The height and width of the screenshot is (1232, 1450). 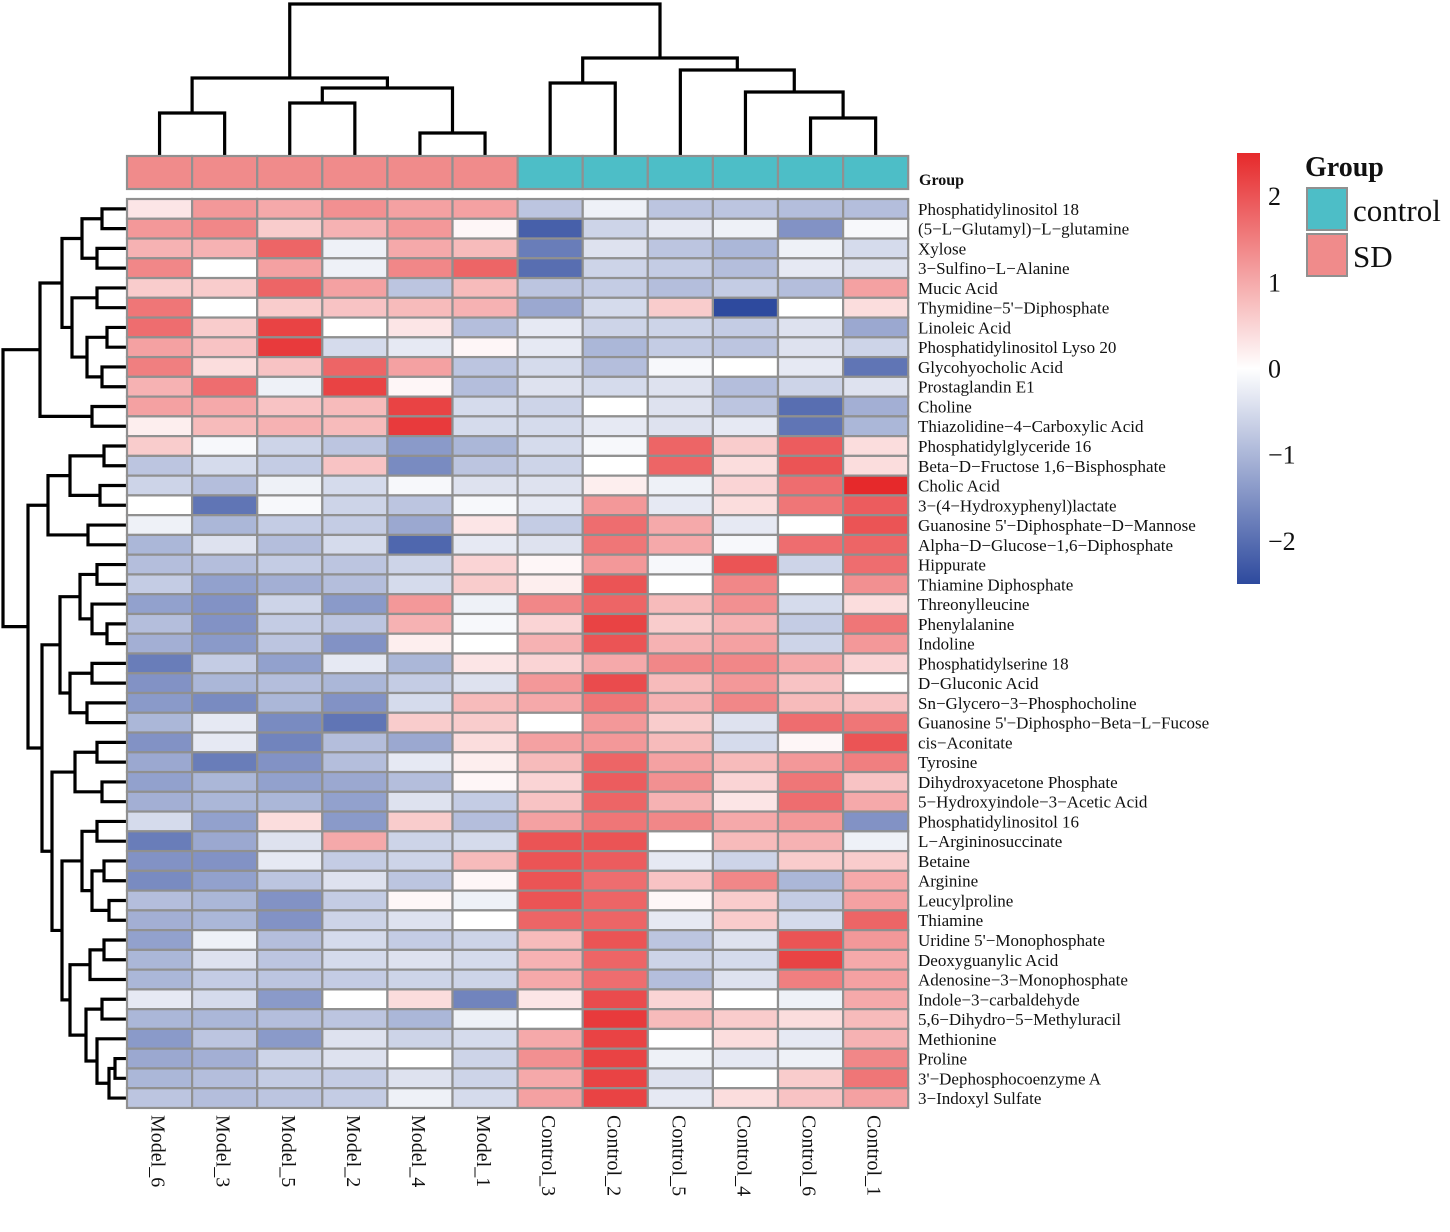 What do you see at coordinates (979, 1098) in the screenshot?
I see `row-label: 3−Indoxyl Sulfate` at bounding box center [979, 1098].